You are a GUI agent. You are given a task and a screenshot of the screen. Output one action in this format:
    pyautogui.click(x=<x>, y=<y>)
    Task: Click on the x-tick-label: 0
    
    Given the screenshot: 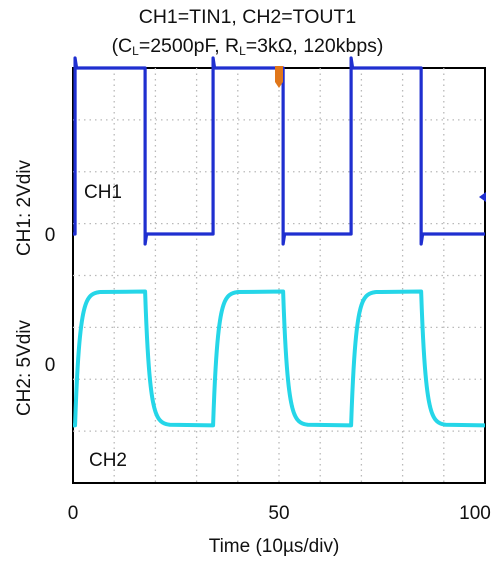 What is the action you would take?
    pyautogui.click(x=73, y=513)
    